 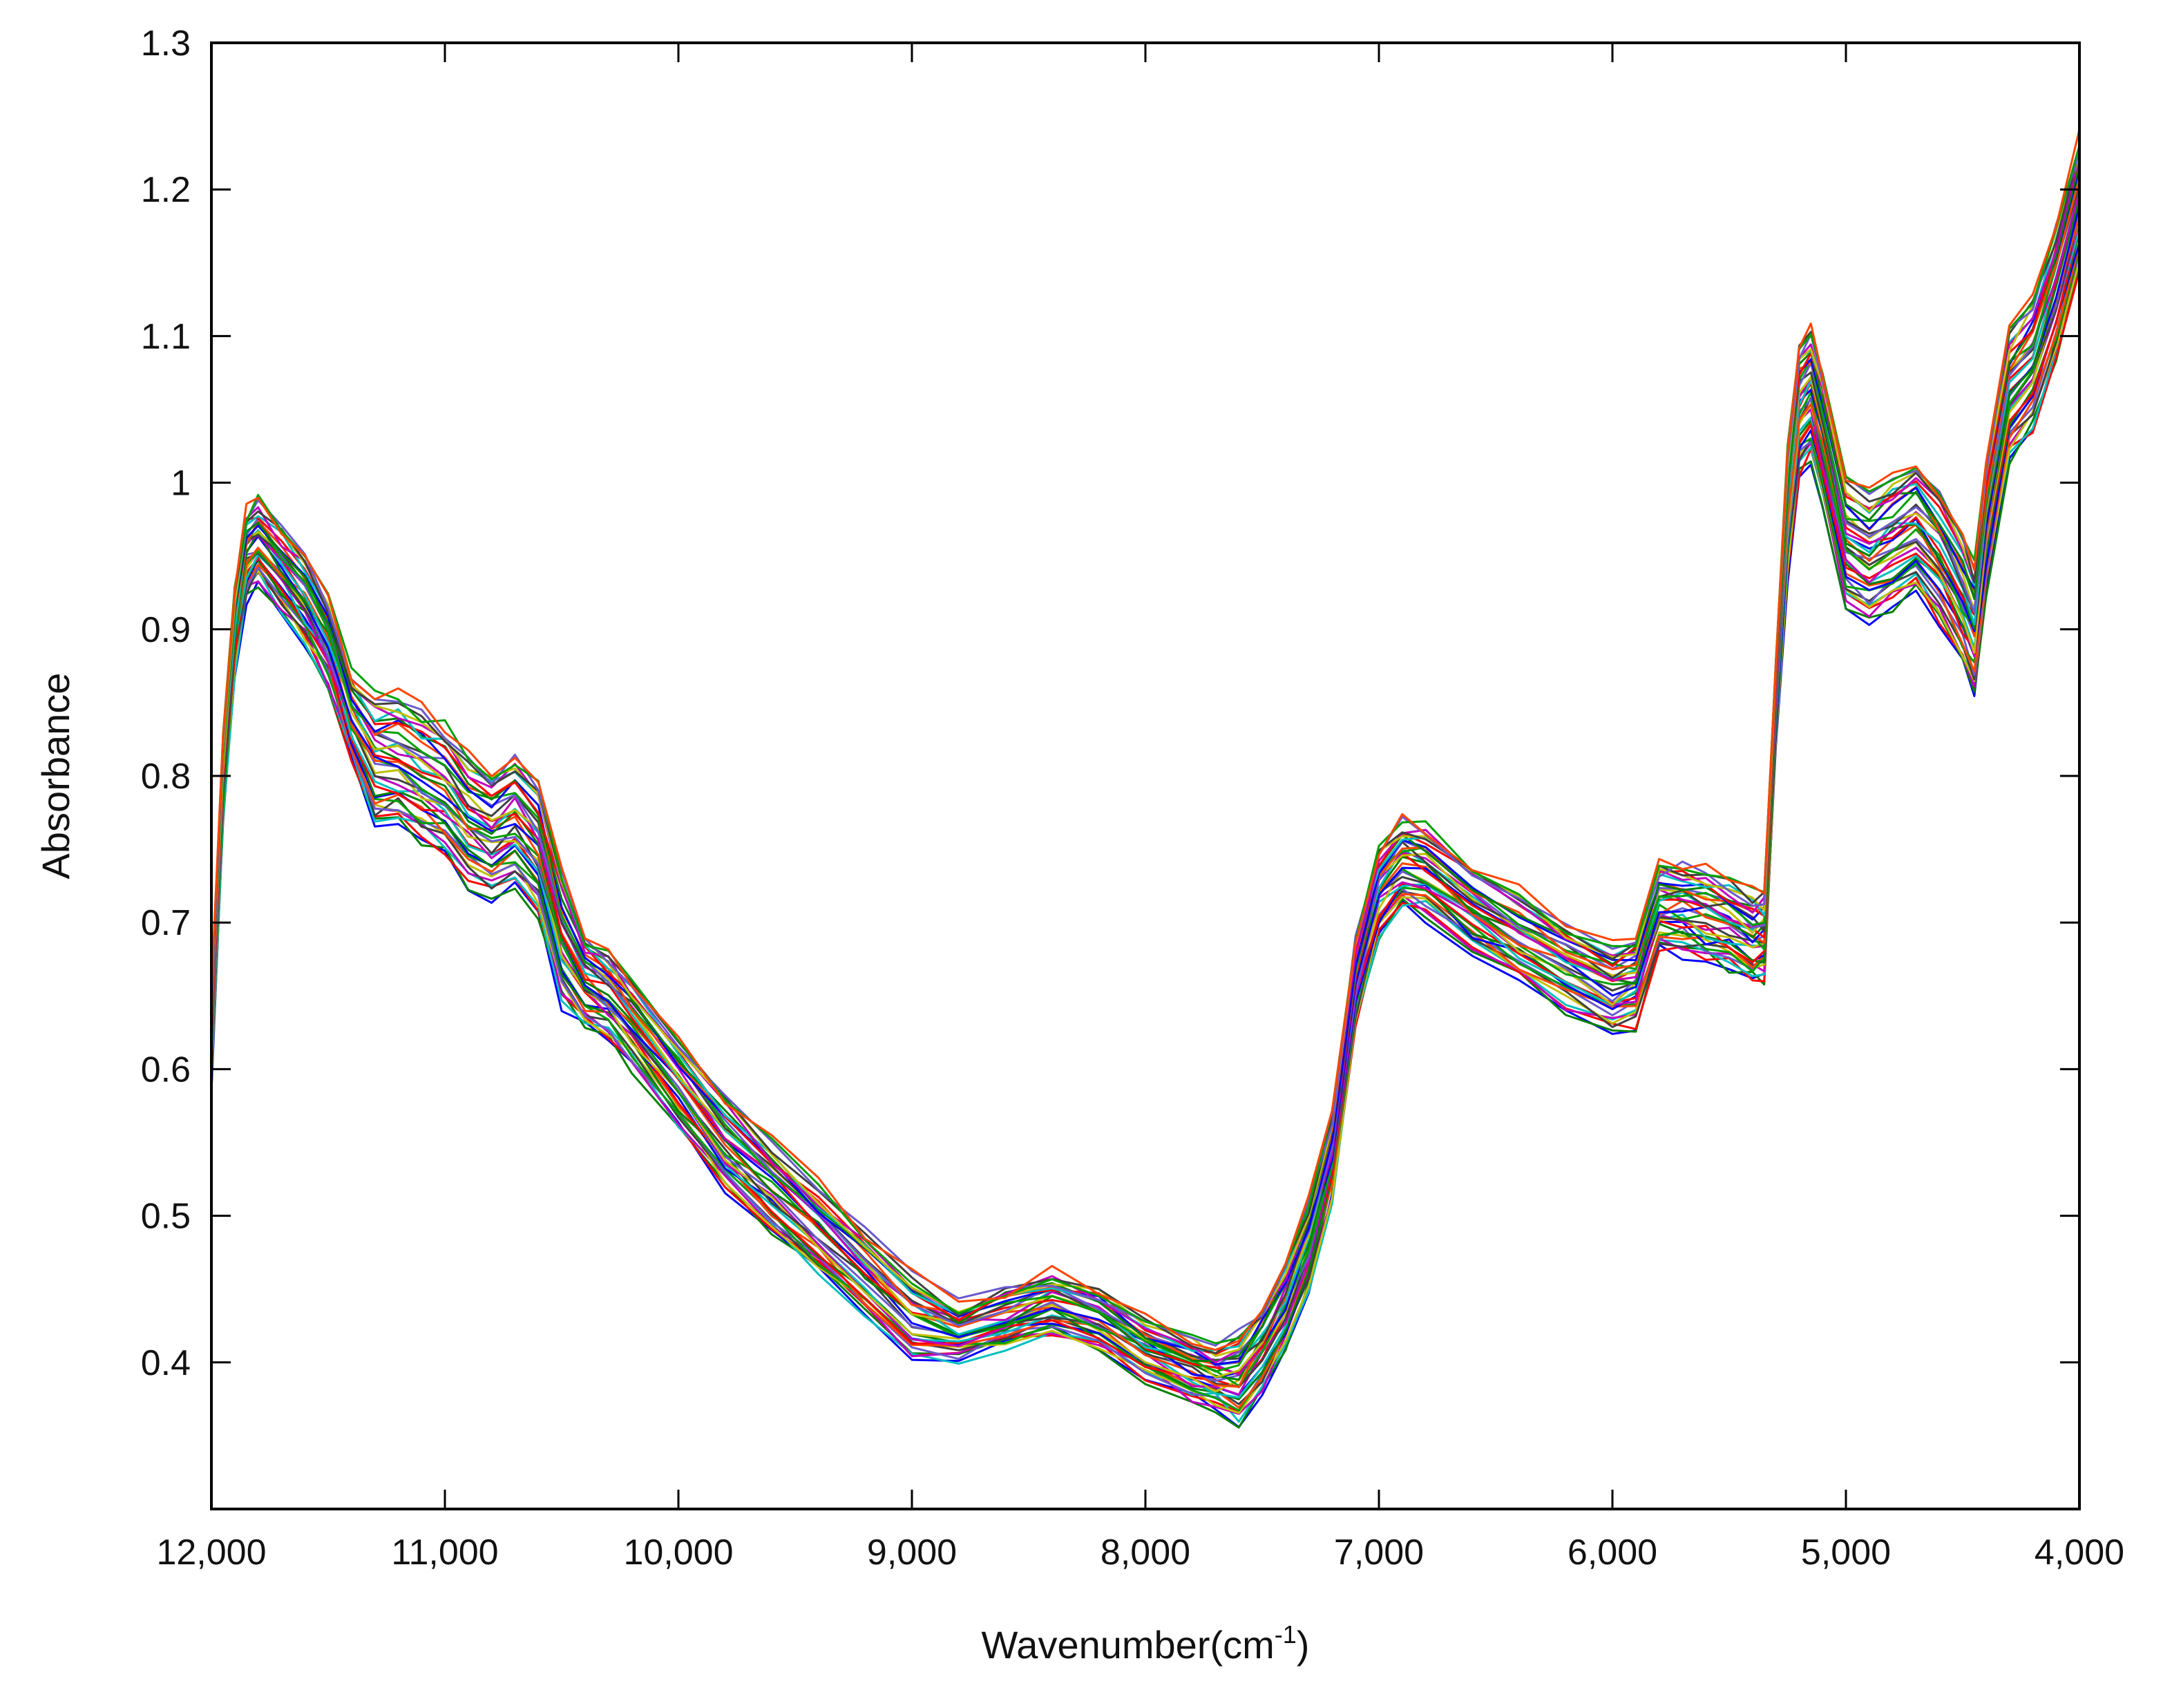 What do you see at coordinates (1612, 1553) in the screenshot?
I see `x-tick-label: 6,000` at bounding box center [1612, 1553].